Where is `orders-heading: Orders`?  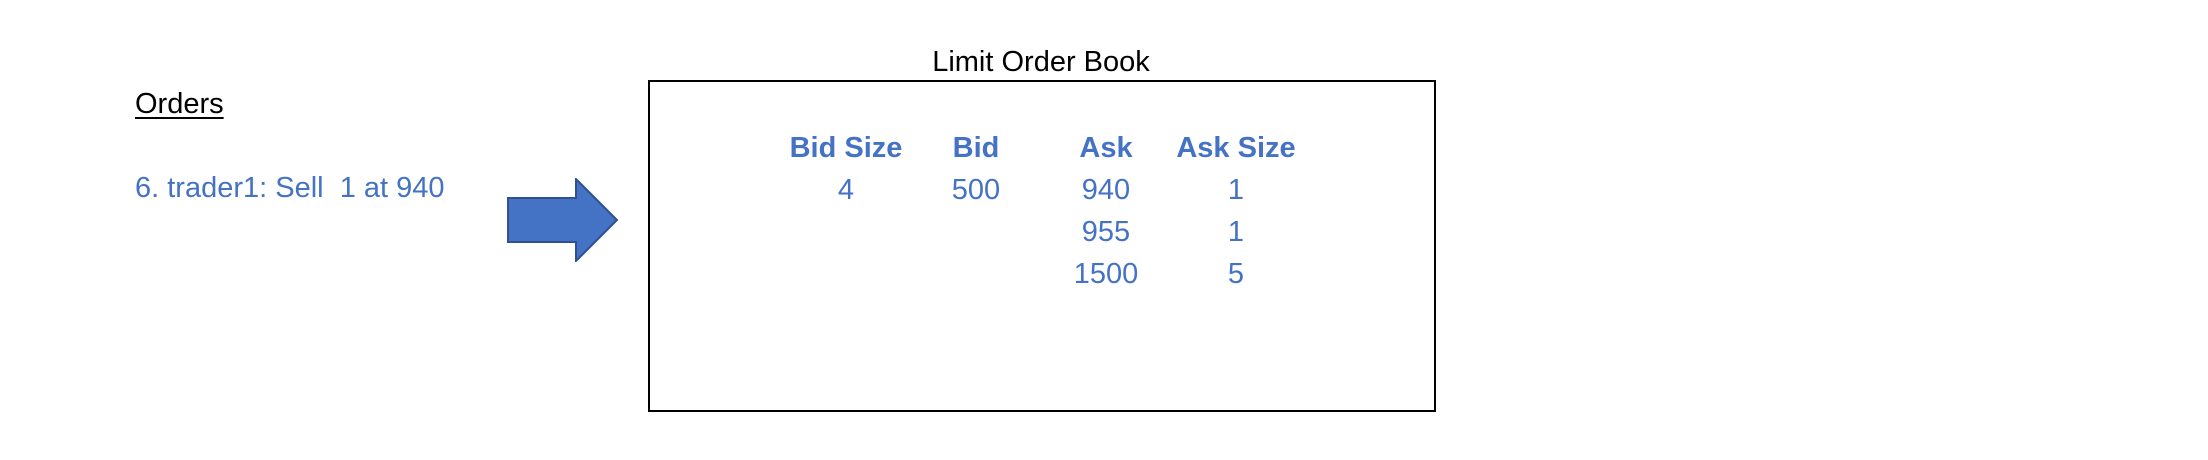
orders-heading: Orders is located at coordinates (179, 104).